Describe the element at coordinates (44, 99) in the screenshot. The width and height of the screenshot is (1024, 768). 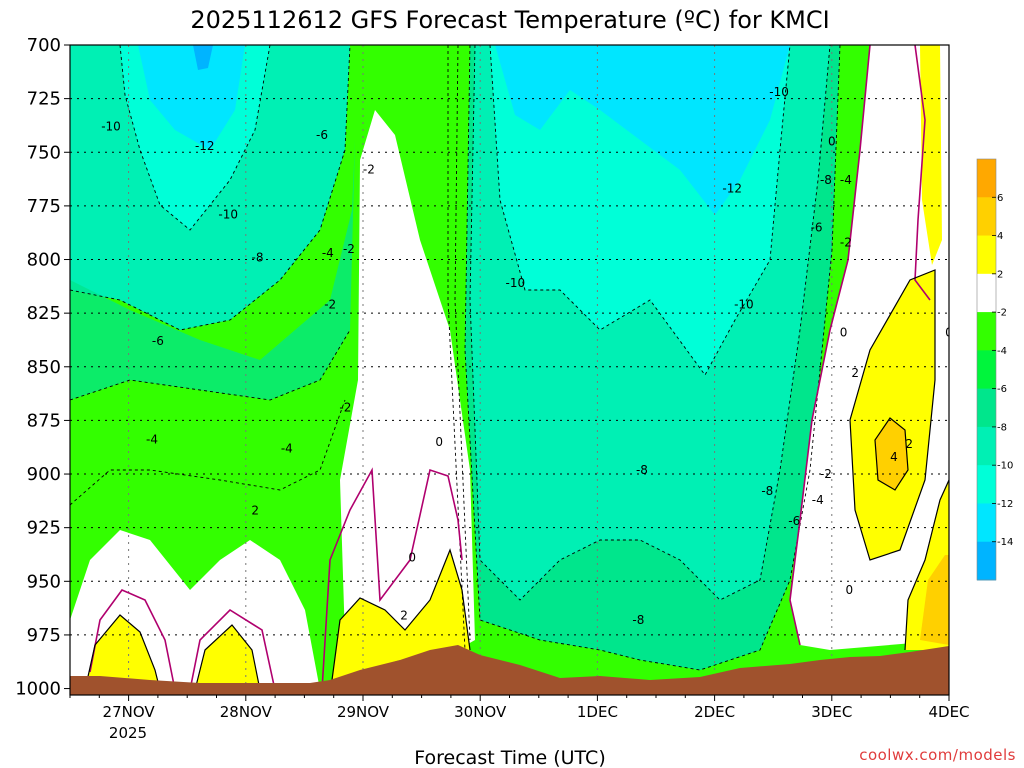
I see `y-tick-label: 725` at that location.